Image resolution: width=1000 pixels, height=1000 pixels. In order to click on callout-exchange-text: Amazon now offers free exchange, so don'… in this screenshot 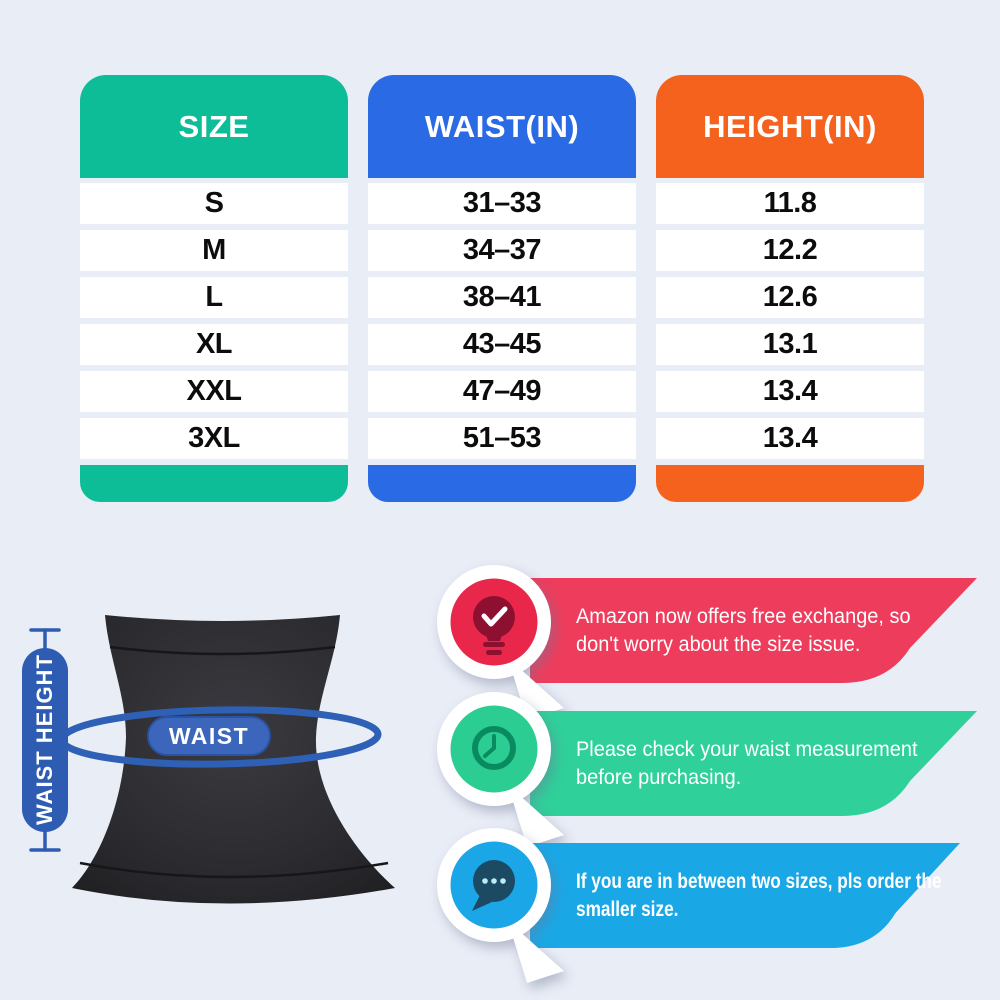, I will do `click(743, 630)`.